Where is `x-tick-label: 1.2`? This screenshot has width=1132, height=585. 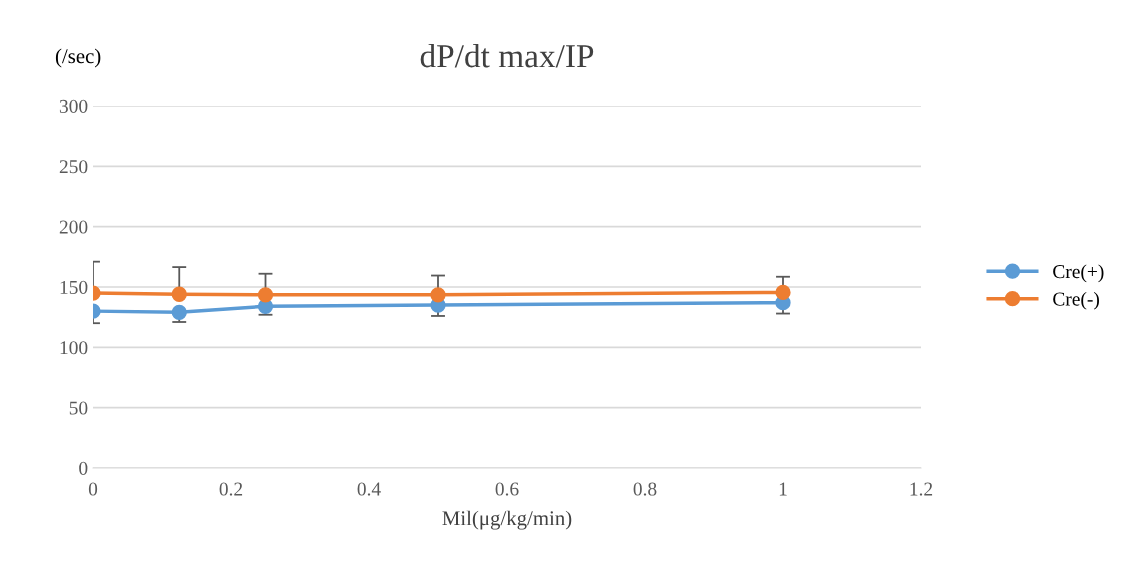
x-tick-label: 1.2 is located at coordinates (921, 489).